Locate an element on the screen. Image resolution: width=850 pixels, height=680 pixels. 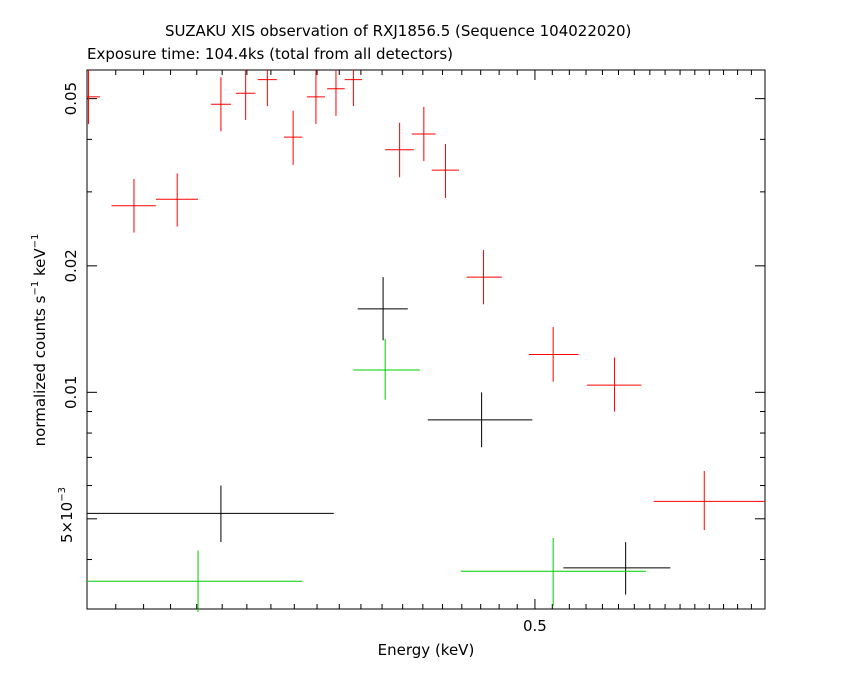
x-tick-label: 0.5 is located at coordinates (535, 626).